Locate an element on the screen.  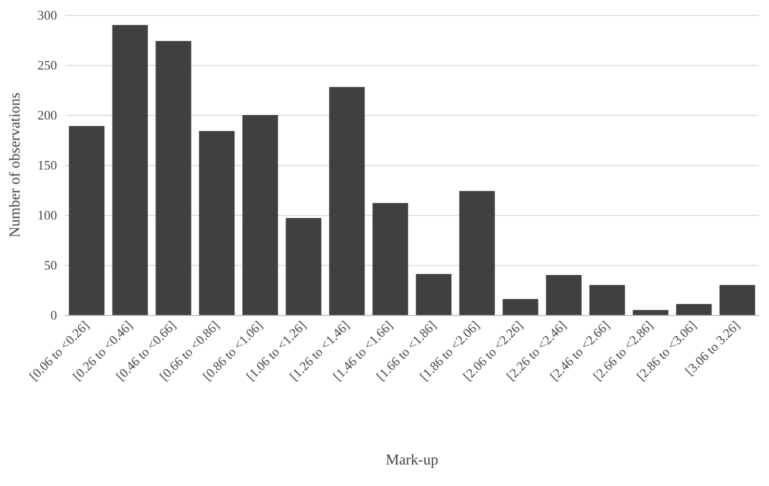
y-axis-title: Number of observations is located at coordinates (16, 165).